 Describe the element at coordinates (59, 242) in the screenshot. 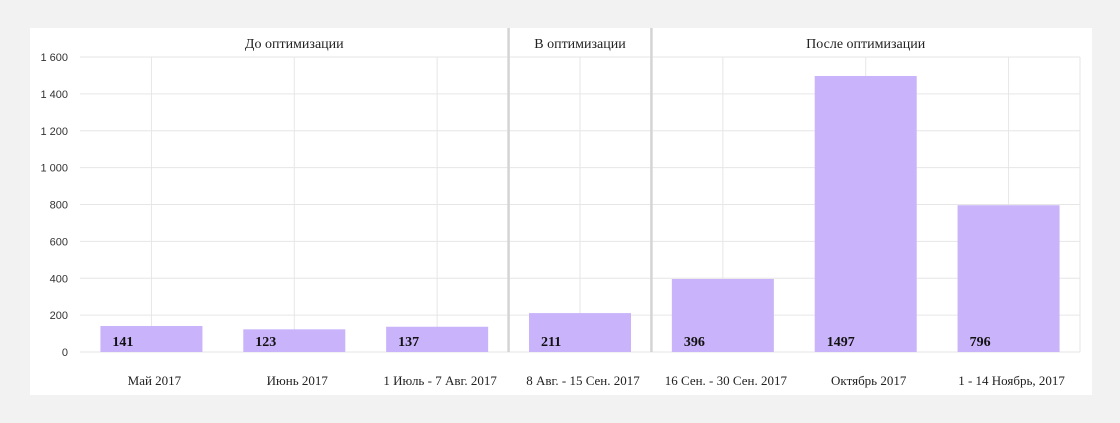

I see `y-tick-label: 600` at that location.